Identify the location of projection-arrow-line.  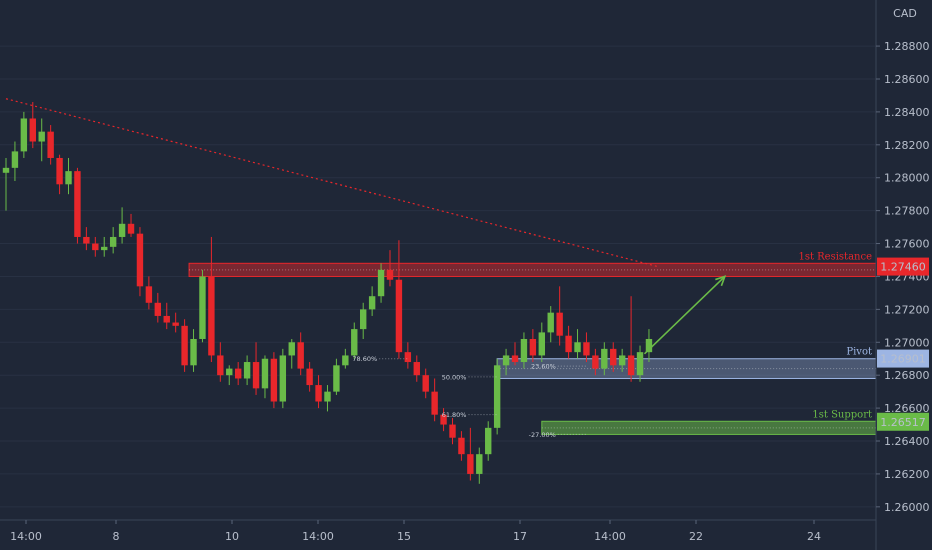
(684, 315).